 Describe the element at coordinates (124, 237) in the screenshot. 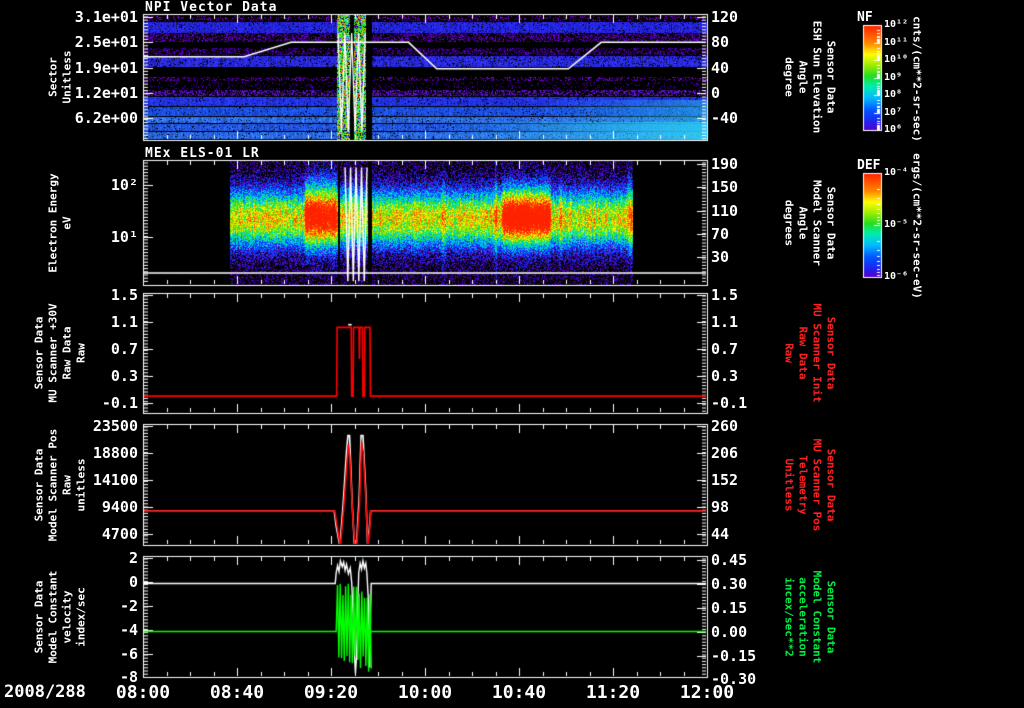

I see `panel2-left-tick: 10¹` at that location.